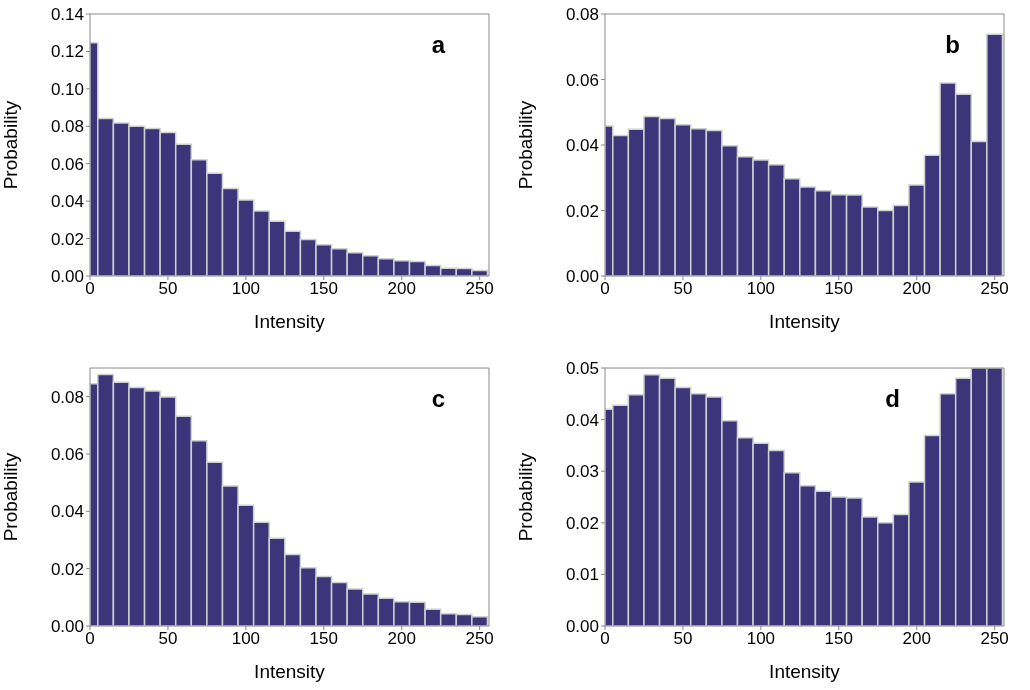 The height and width of the screenshot is (690, 1030). What do you see at coordinates (67, 52) in the screenshot?
I see `y-tick-label: 0.12` at bounding box center [67, 52].